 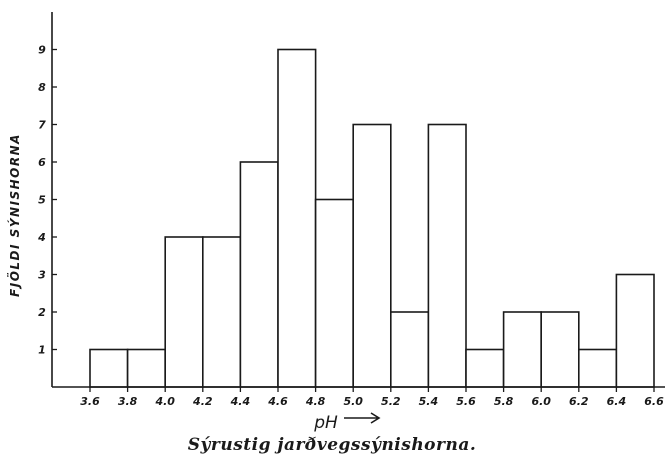 What do you see at coordinates (42, 312) in the screenshot?
I see `y-tick-label: 2` at bounding box center [42, 312].